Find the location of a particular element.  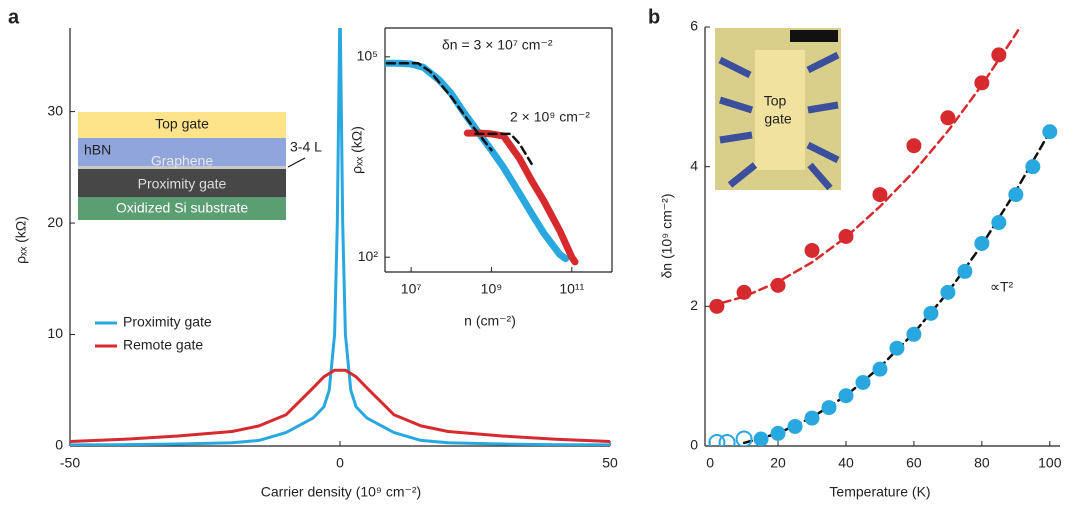

y-tick-label: 10⁵ is located at coordinates (367, 56).